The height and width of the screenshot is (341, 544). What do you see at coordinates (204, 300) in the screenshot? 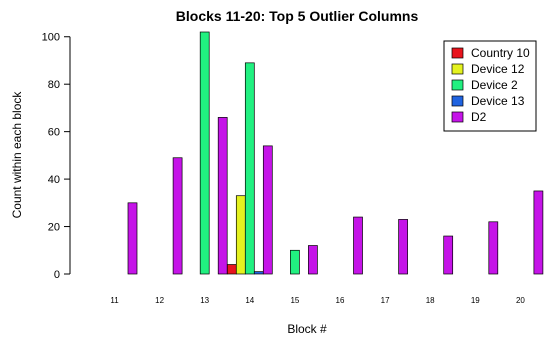
I see `x-tick-label: 13` at bounding box center [204, 300].